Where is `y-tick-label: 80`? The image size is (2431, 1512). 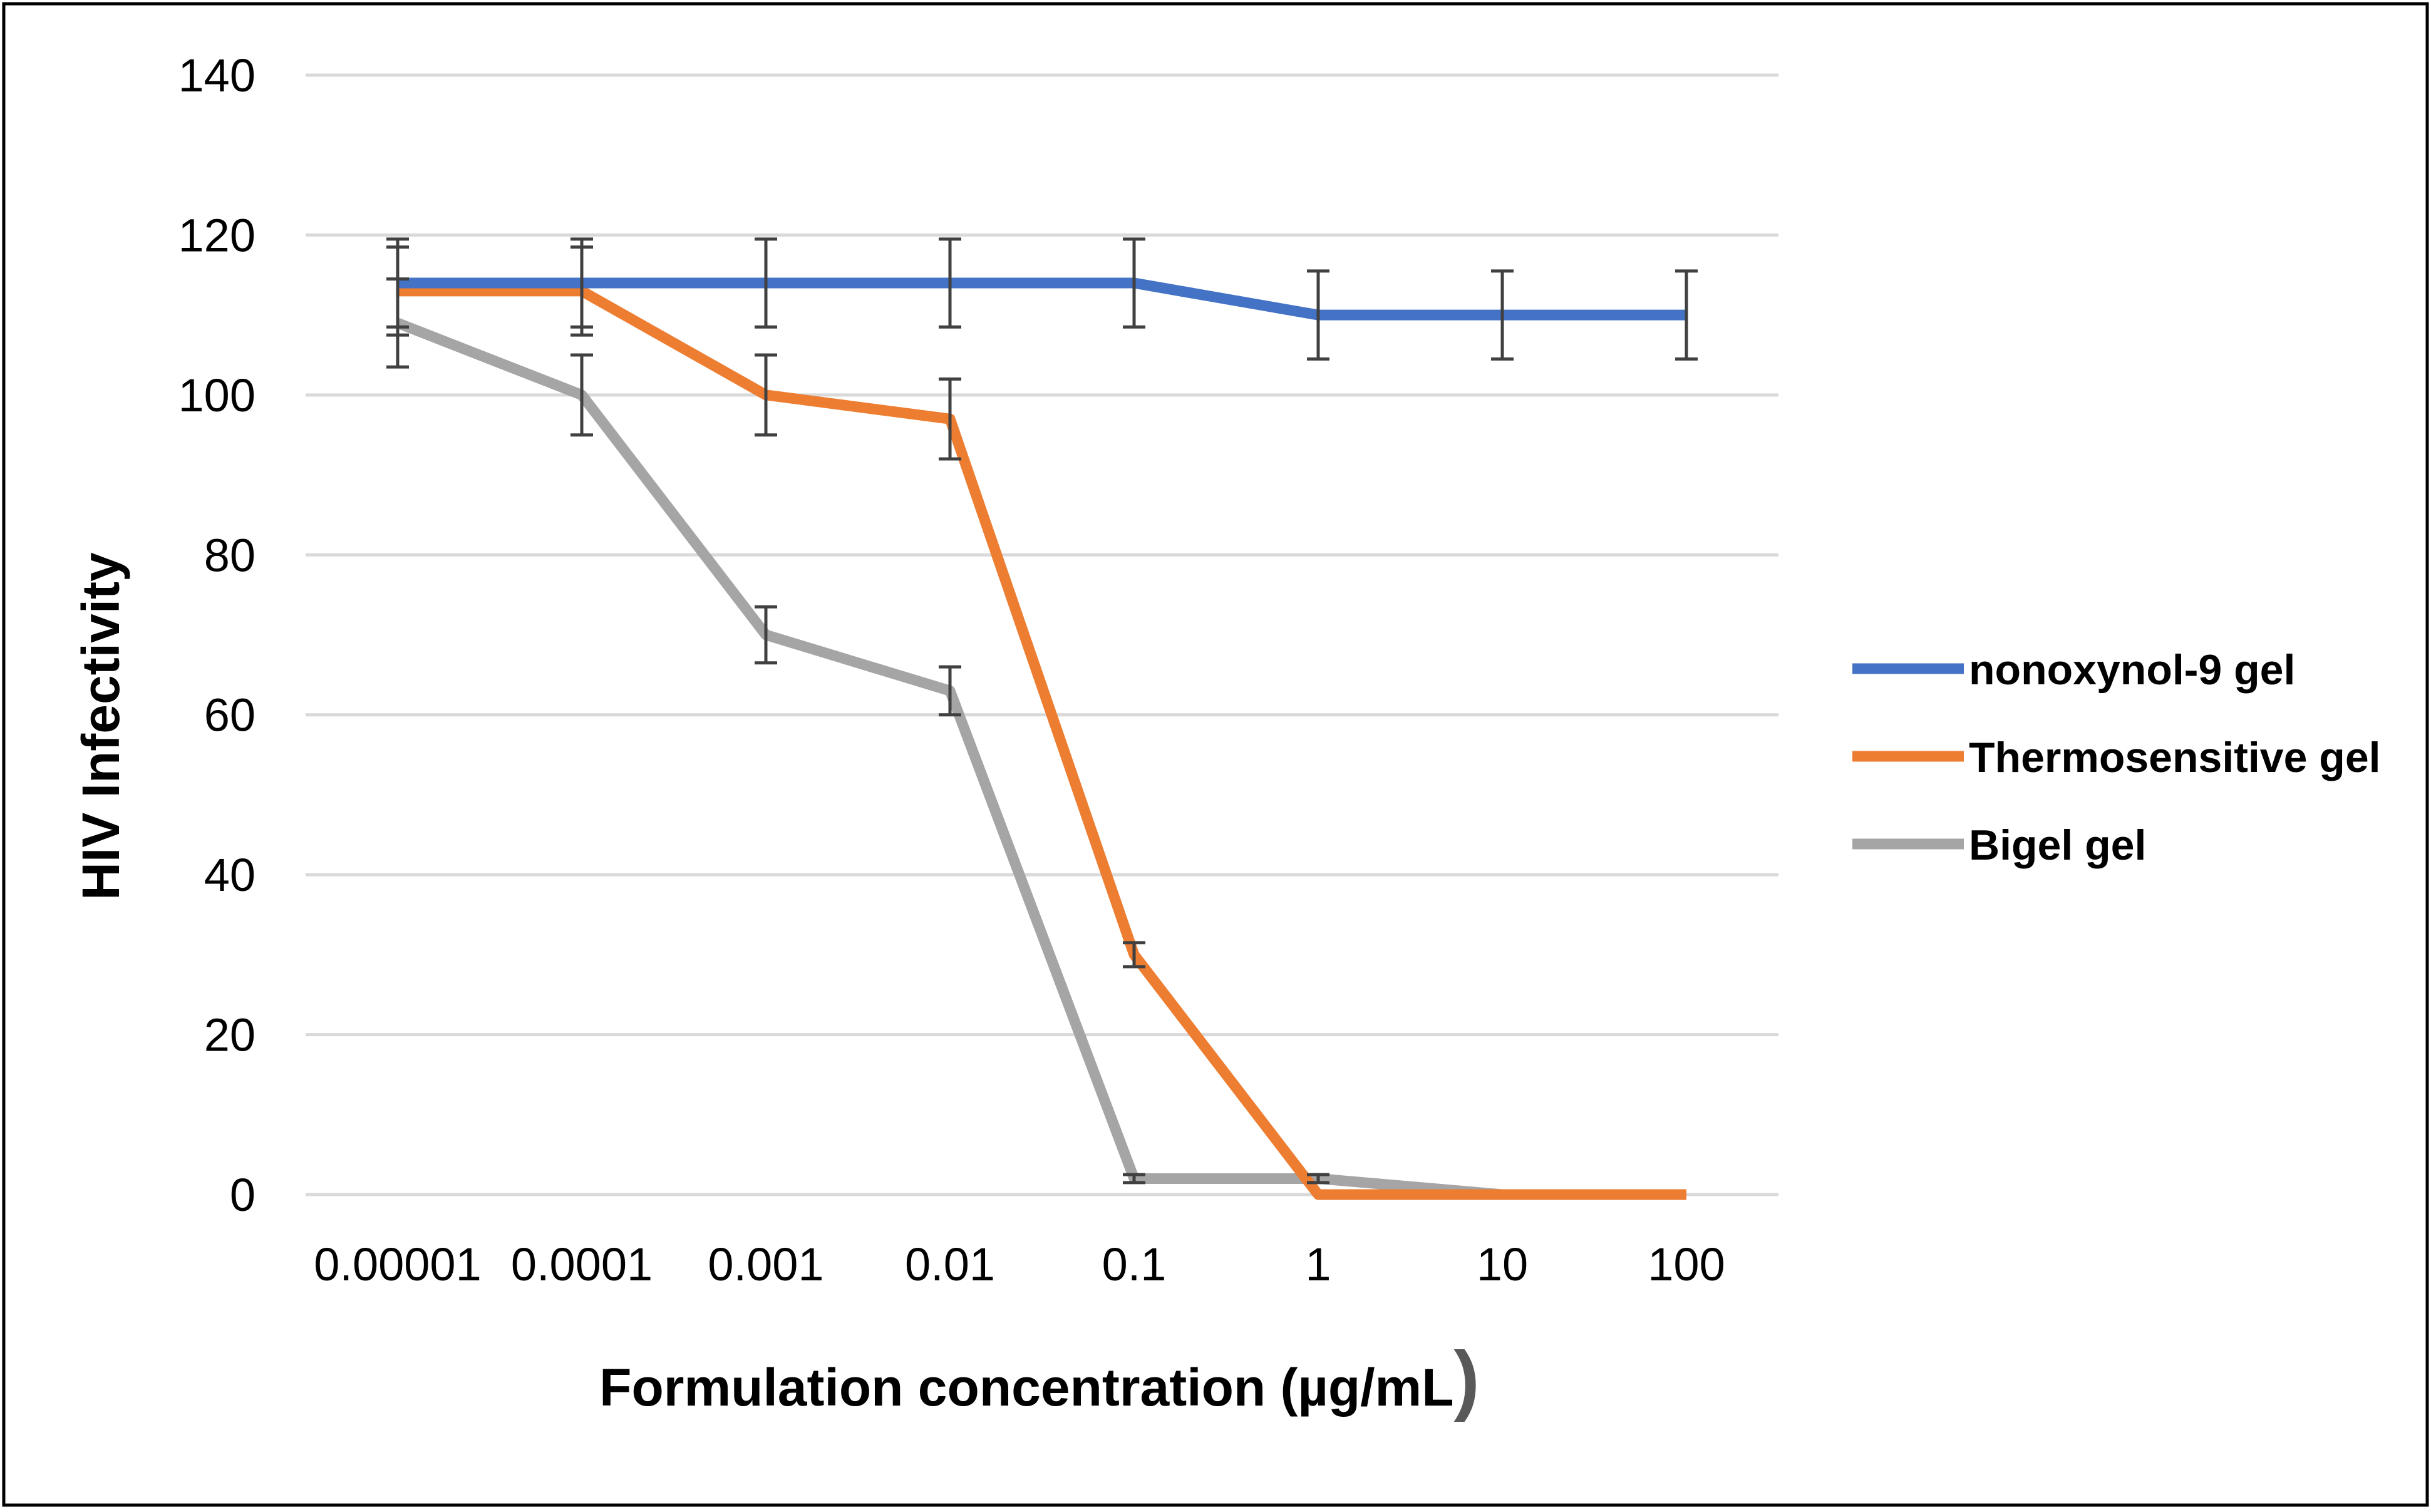 y-tick-label: 80 is located at coordinates (229, 555).